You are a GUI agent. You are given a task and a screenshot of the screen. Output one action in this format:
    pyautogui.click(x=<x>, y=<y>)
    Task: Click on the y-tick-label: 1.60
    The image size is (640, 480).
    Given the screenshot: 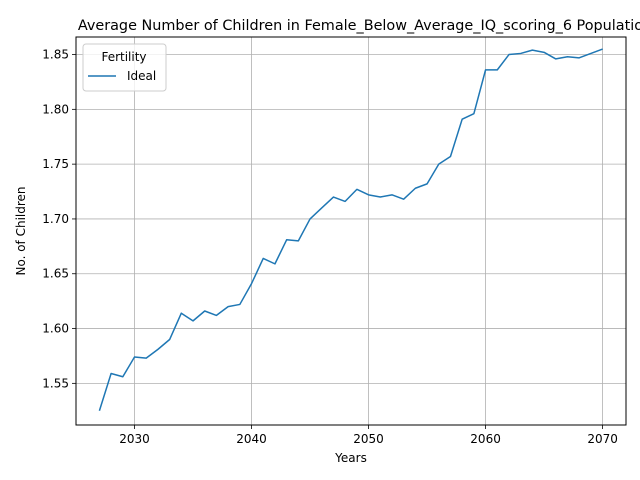 What is the action you would take?
    pyautogui.click(x=55, y=329)
    